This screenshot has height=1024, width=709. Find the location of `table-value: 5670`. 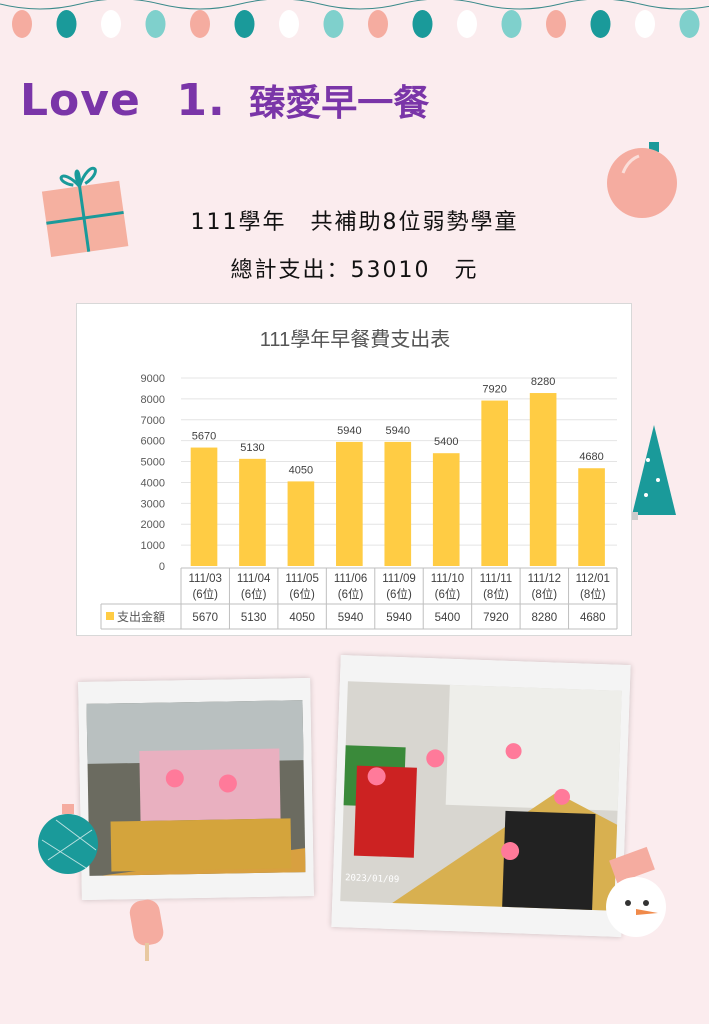

table-value: 5670 is located at coordinates (205, 618).